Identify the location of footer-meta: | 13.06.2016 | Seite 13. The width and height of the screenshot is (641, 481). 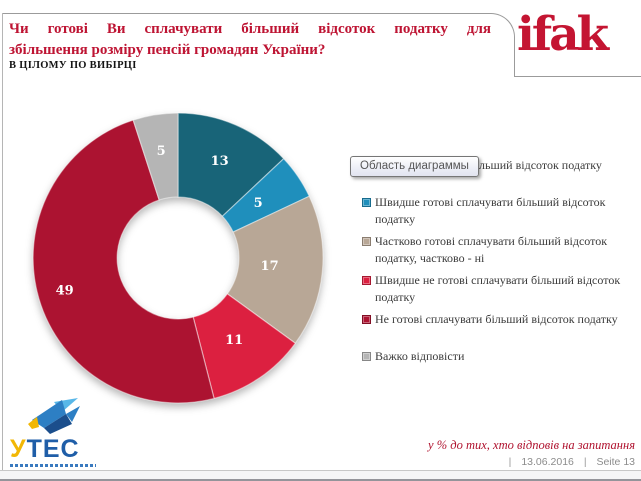
(568, 462).